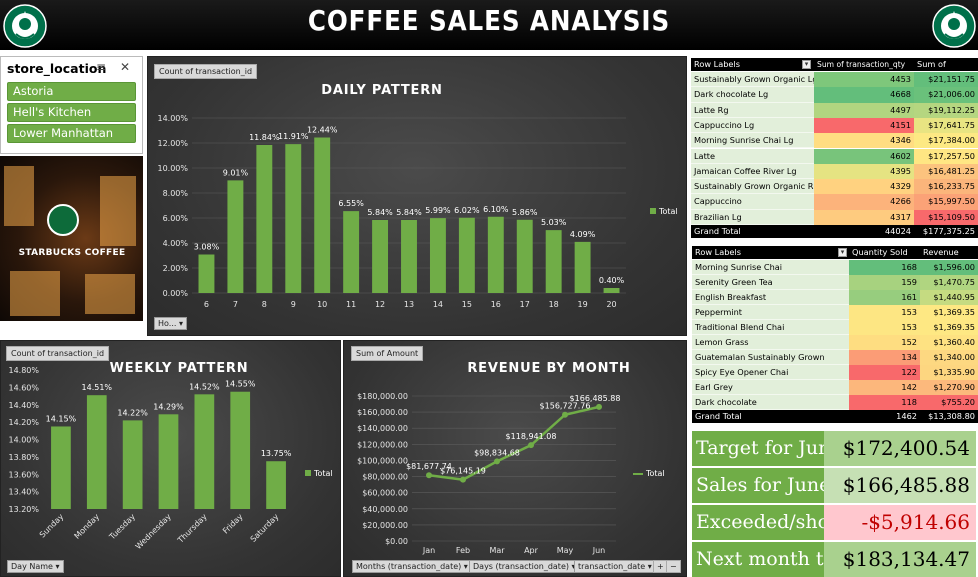 This screenshot has width=978, height=577. Describe the element at coordinates (770, 342) in the screenshot. I see `row-label: Lemon Grass` at that location.